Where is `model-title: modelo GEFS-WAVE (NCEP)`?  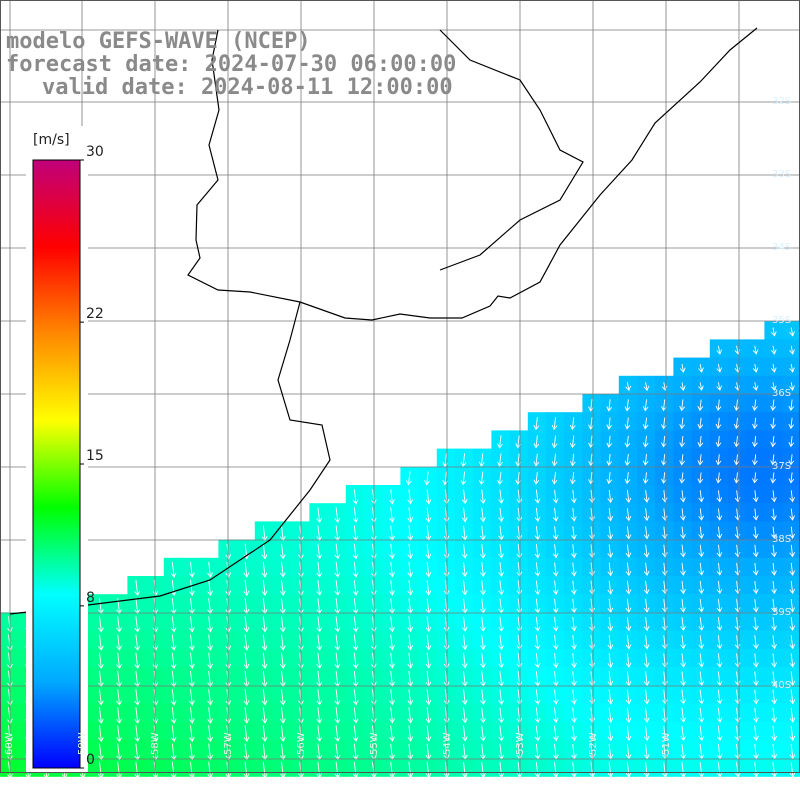 model-title: modelo GEFS-WAVE (NCEP) is located at coordinates (158, 41).